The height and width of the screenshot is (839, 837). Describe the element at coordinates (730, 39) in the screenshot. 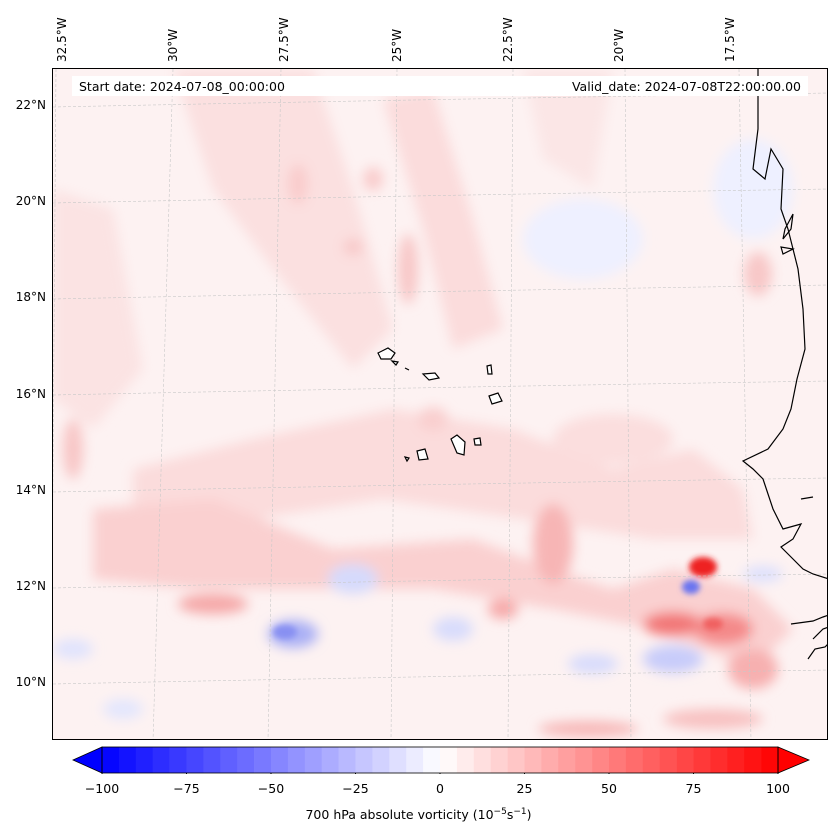

I see `longitude-label: 17.5°W` at that location.